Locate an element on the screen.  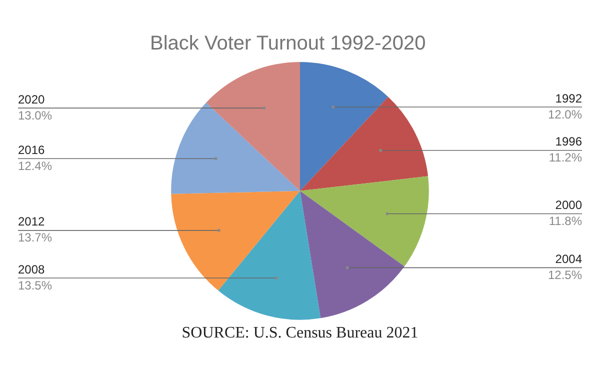
slice-label: 2012 is located at coordinates (32, 221).